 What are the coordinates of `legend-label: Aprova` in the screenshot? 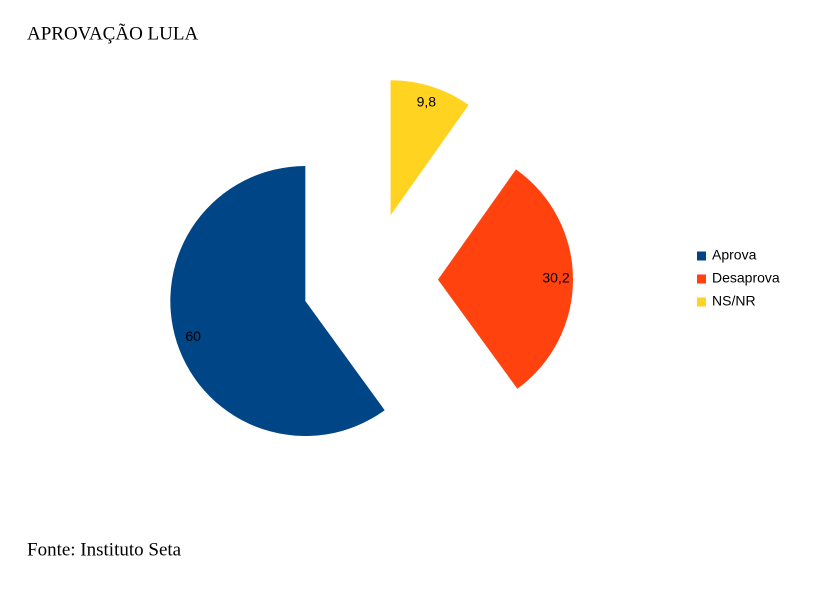 It's located at (734, 255).